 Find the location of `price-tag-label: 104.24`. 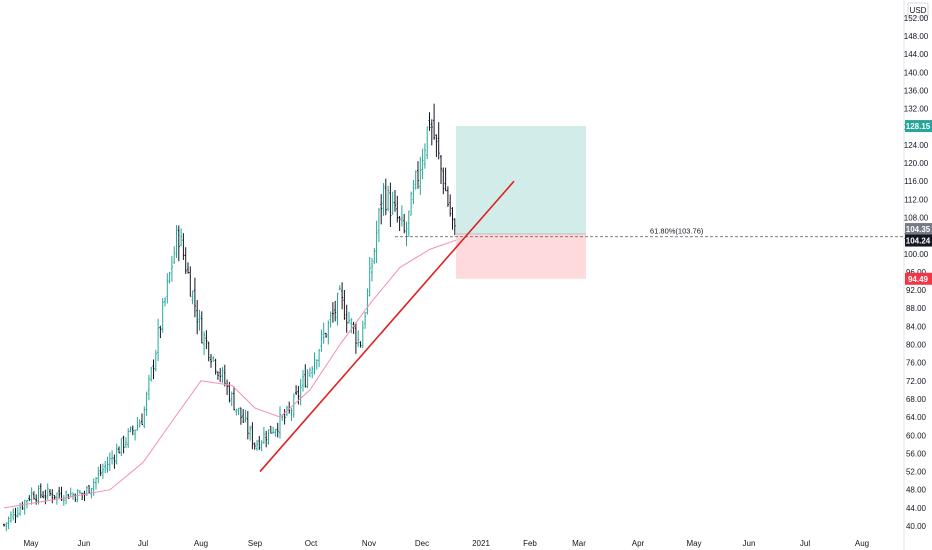

price-tag-label: 104.24 is located at coordinates (918, 241).